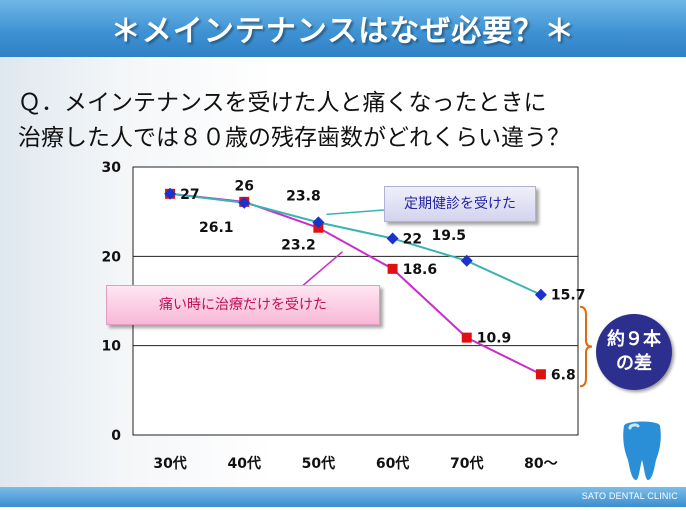 Image resolution: width=686 pixels, height=511 pixels. Describe the element at coordinates (294, 138) in the screenshot. I see `question-line-2: 治療した人では８０歳の残存歯数がどれくらい違う？` at that location.